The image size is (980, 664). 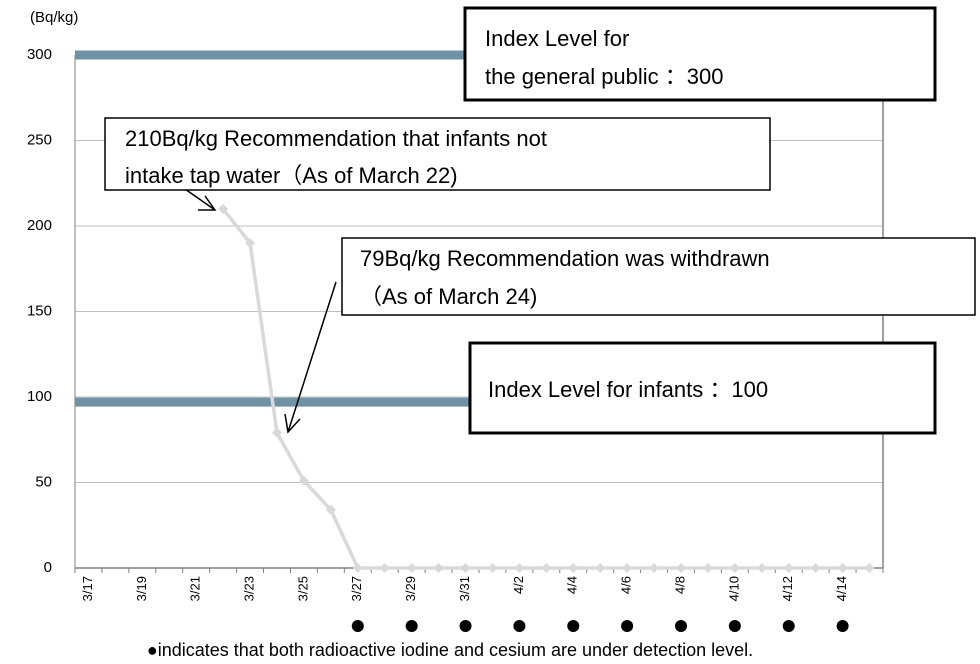 What do you see at coordinates (39, 54) in the screenshot?
I see `y-tick-label: 300` at bounding box center [39, 54].